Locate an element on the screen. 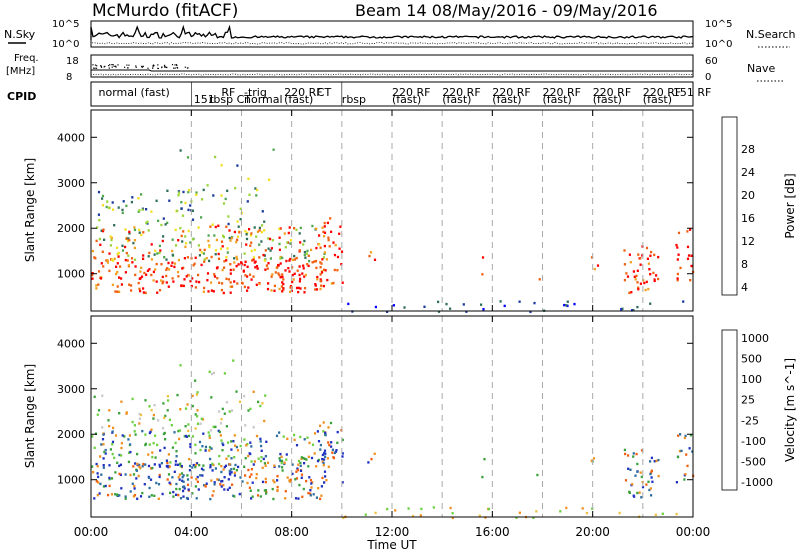 The width and height of the screenshot is (800, 554). velocity-ylabel: Slant Range [km] is located at coordinates (30, 416).